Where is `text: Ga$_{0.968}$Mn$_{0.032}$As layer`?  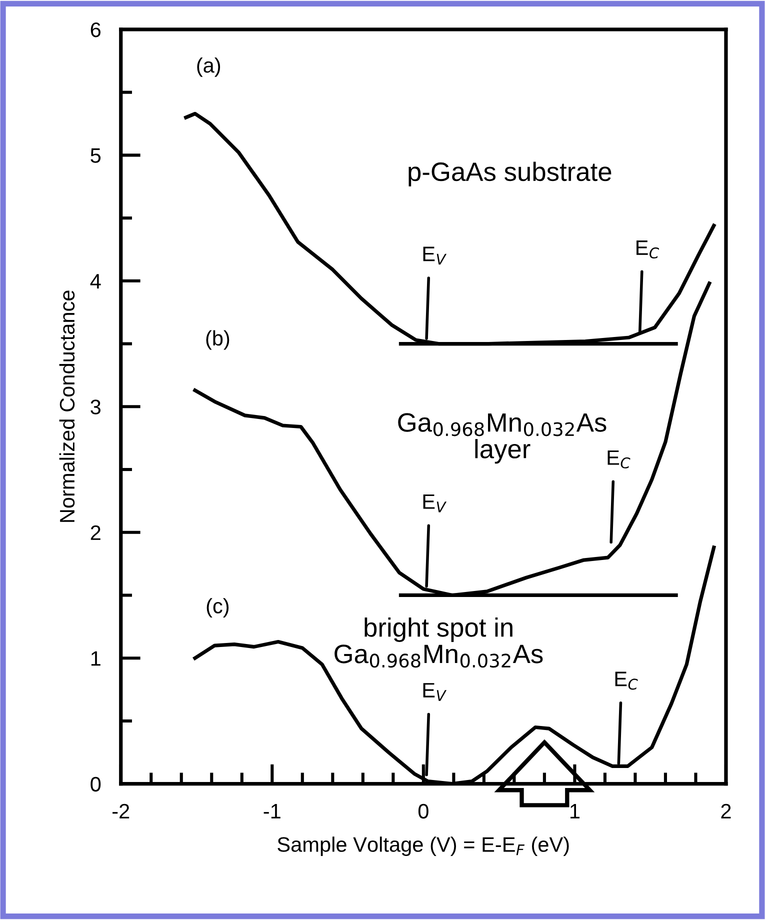 text: Ga$_{0.968}$Mn$_{0.032}$As layer is located at coordinates (502, 438).